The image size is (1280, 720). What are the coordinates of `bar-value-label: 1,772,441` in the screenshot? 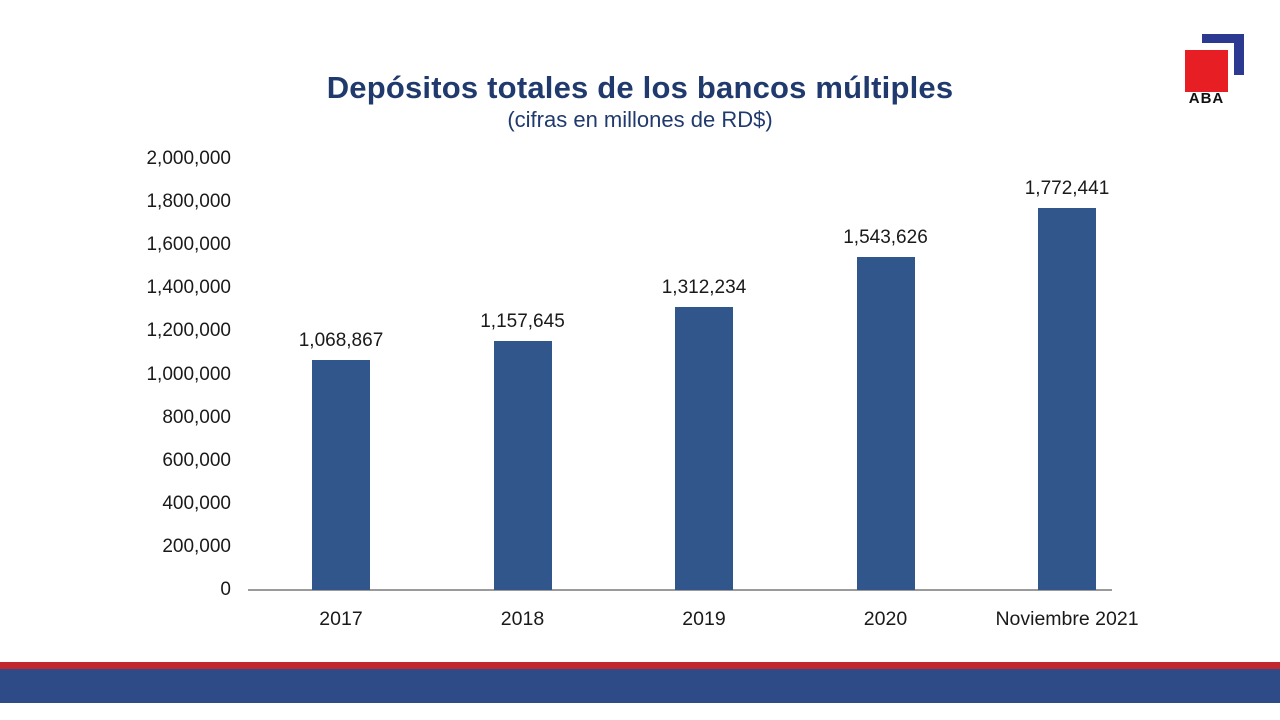 It's located at (1067, 189).